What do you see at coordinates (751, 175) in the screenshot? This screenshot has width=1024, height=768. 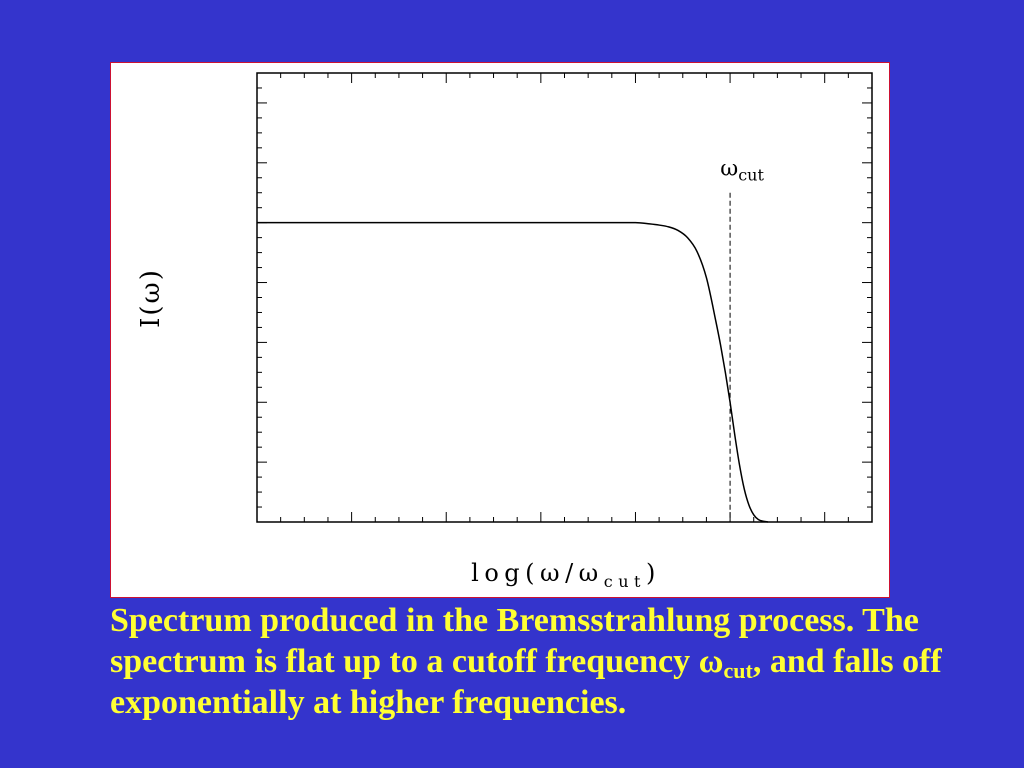 I see `cutoff-label-subscript: cut` at bounding box center [751, 175].